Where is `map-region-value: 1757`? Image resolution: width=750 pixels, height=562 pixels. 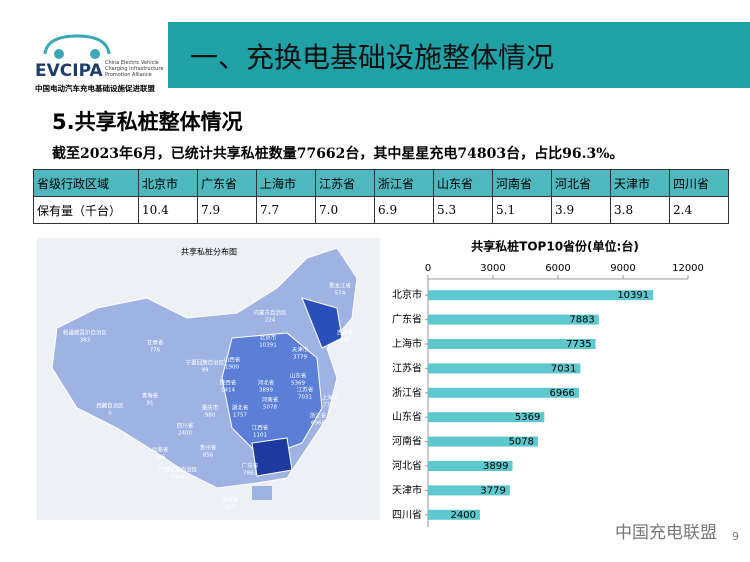
map-region-value: 1757 is located at coordinates (240, 416).